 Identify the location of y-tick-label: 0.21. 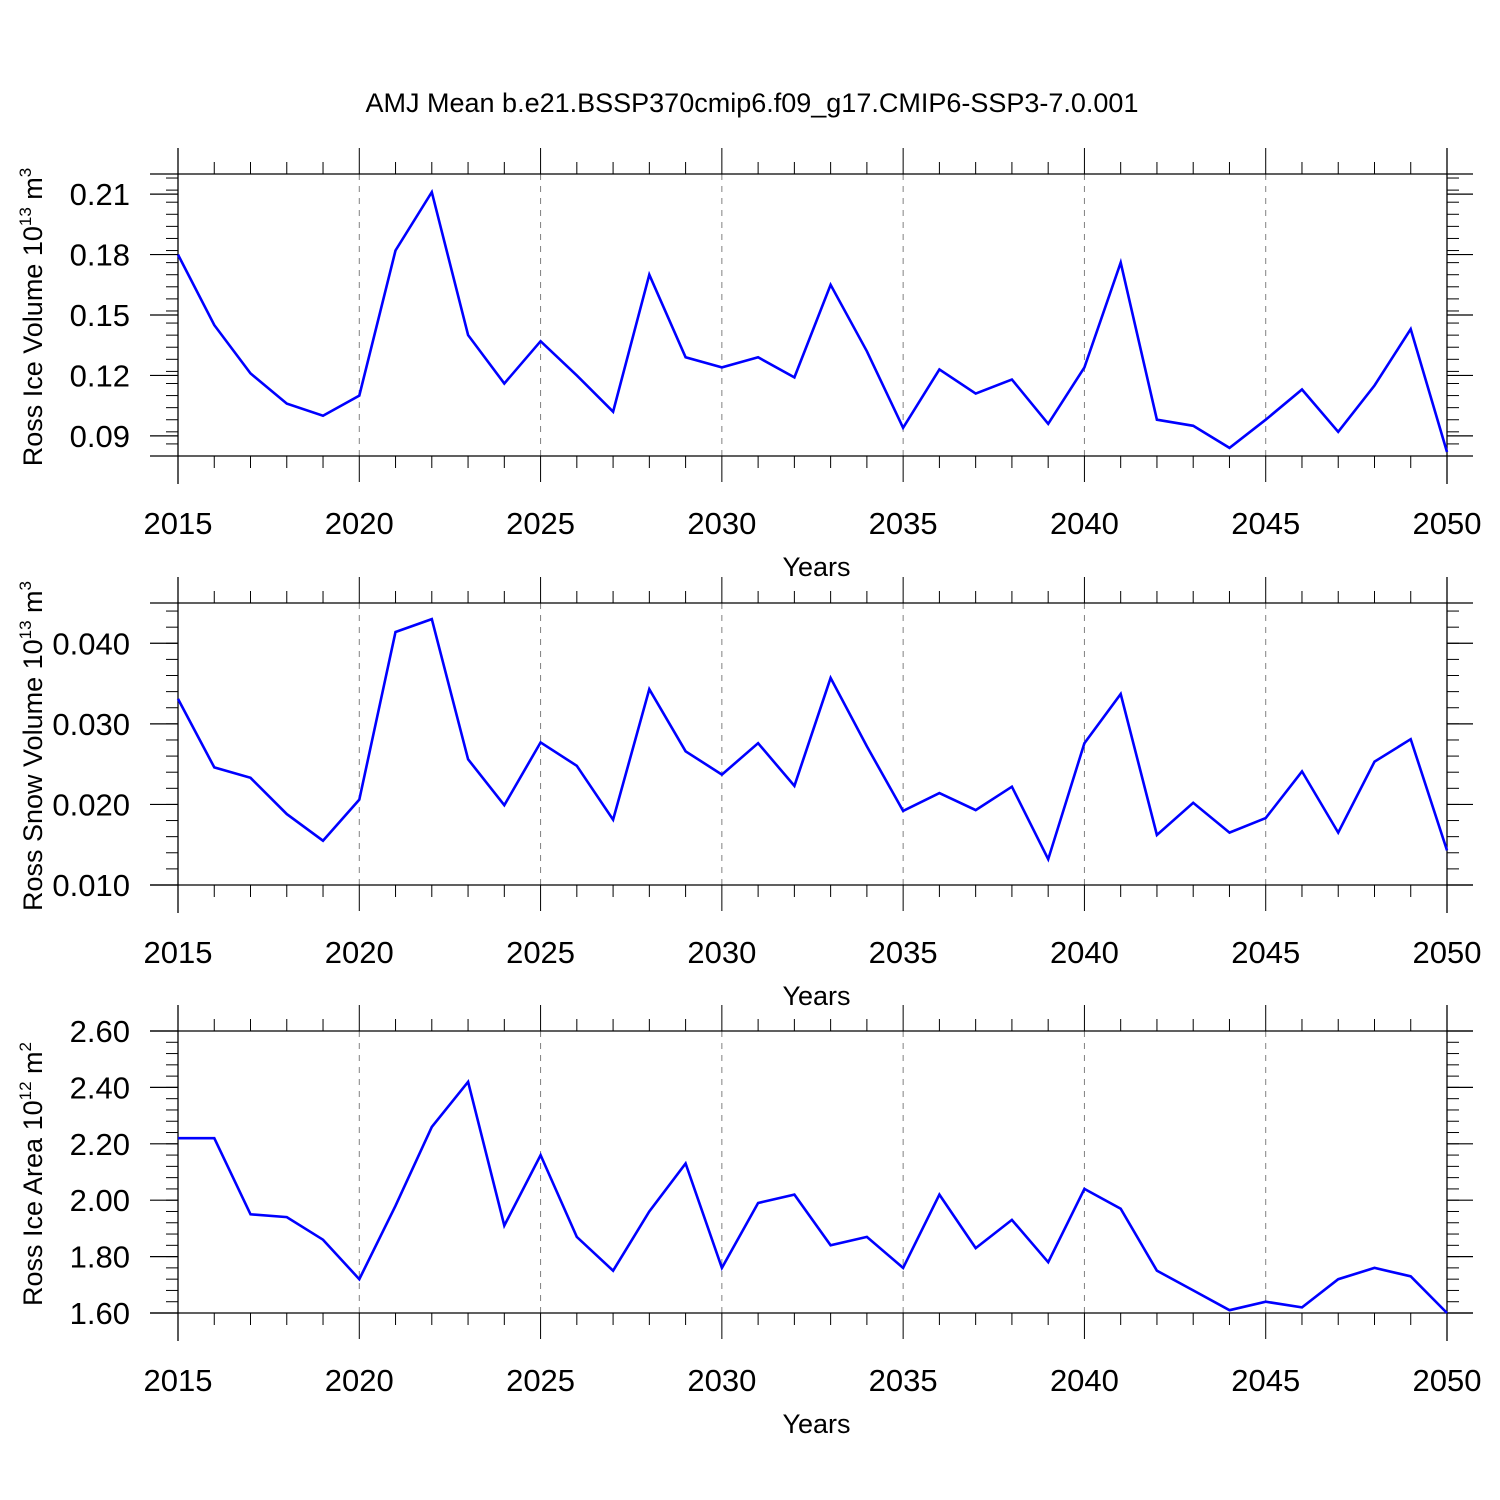
(100, 194).